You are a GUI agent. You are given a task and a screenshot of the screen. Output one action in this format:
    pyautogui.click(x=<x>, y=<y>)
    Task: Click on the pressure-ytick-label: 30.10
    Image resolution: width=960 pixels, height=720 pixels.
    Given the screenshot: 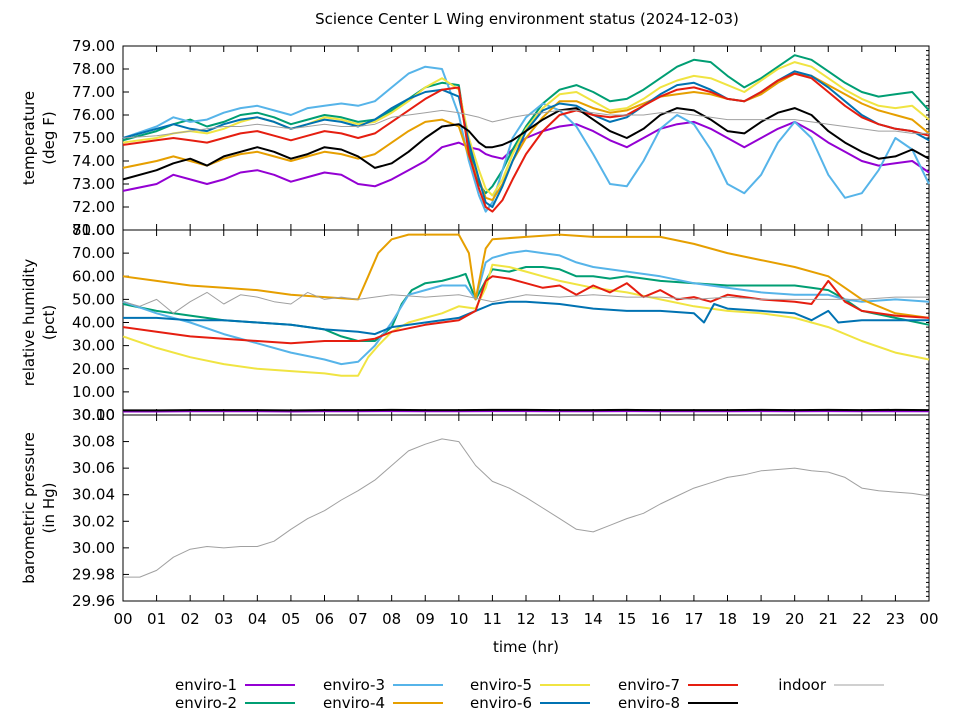 What is the action you would take?
    pyautogui.click(x=93, y=415)
    